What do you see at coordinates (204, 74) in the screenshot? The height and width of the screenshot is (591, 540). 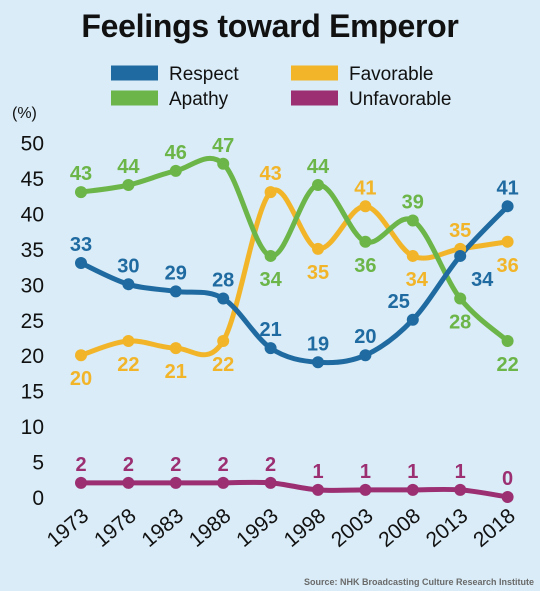 I see `legend-label-respect: Respect` at bounding box center [204, 74].